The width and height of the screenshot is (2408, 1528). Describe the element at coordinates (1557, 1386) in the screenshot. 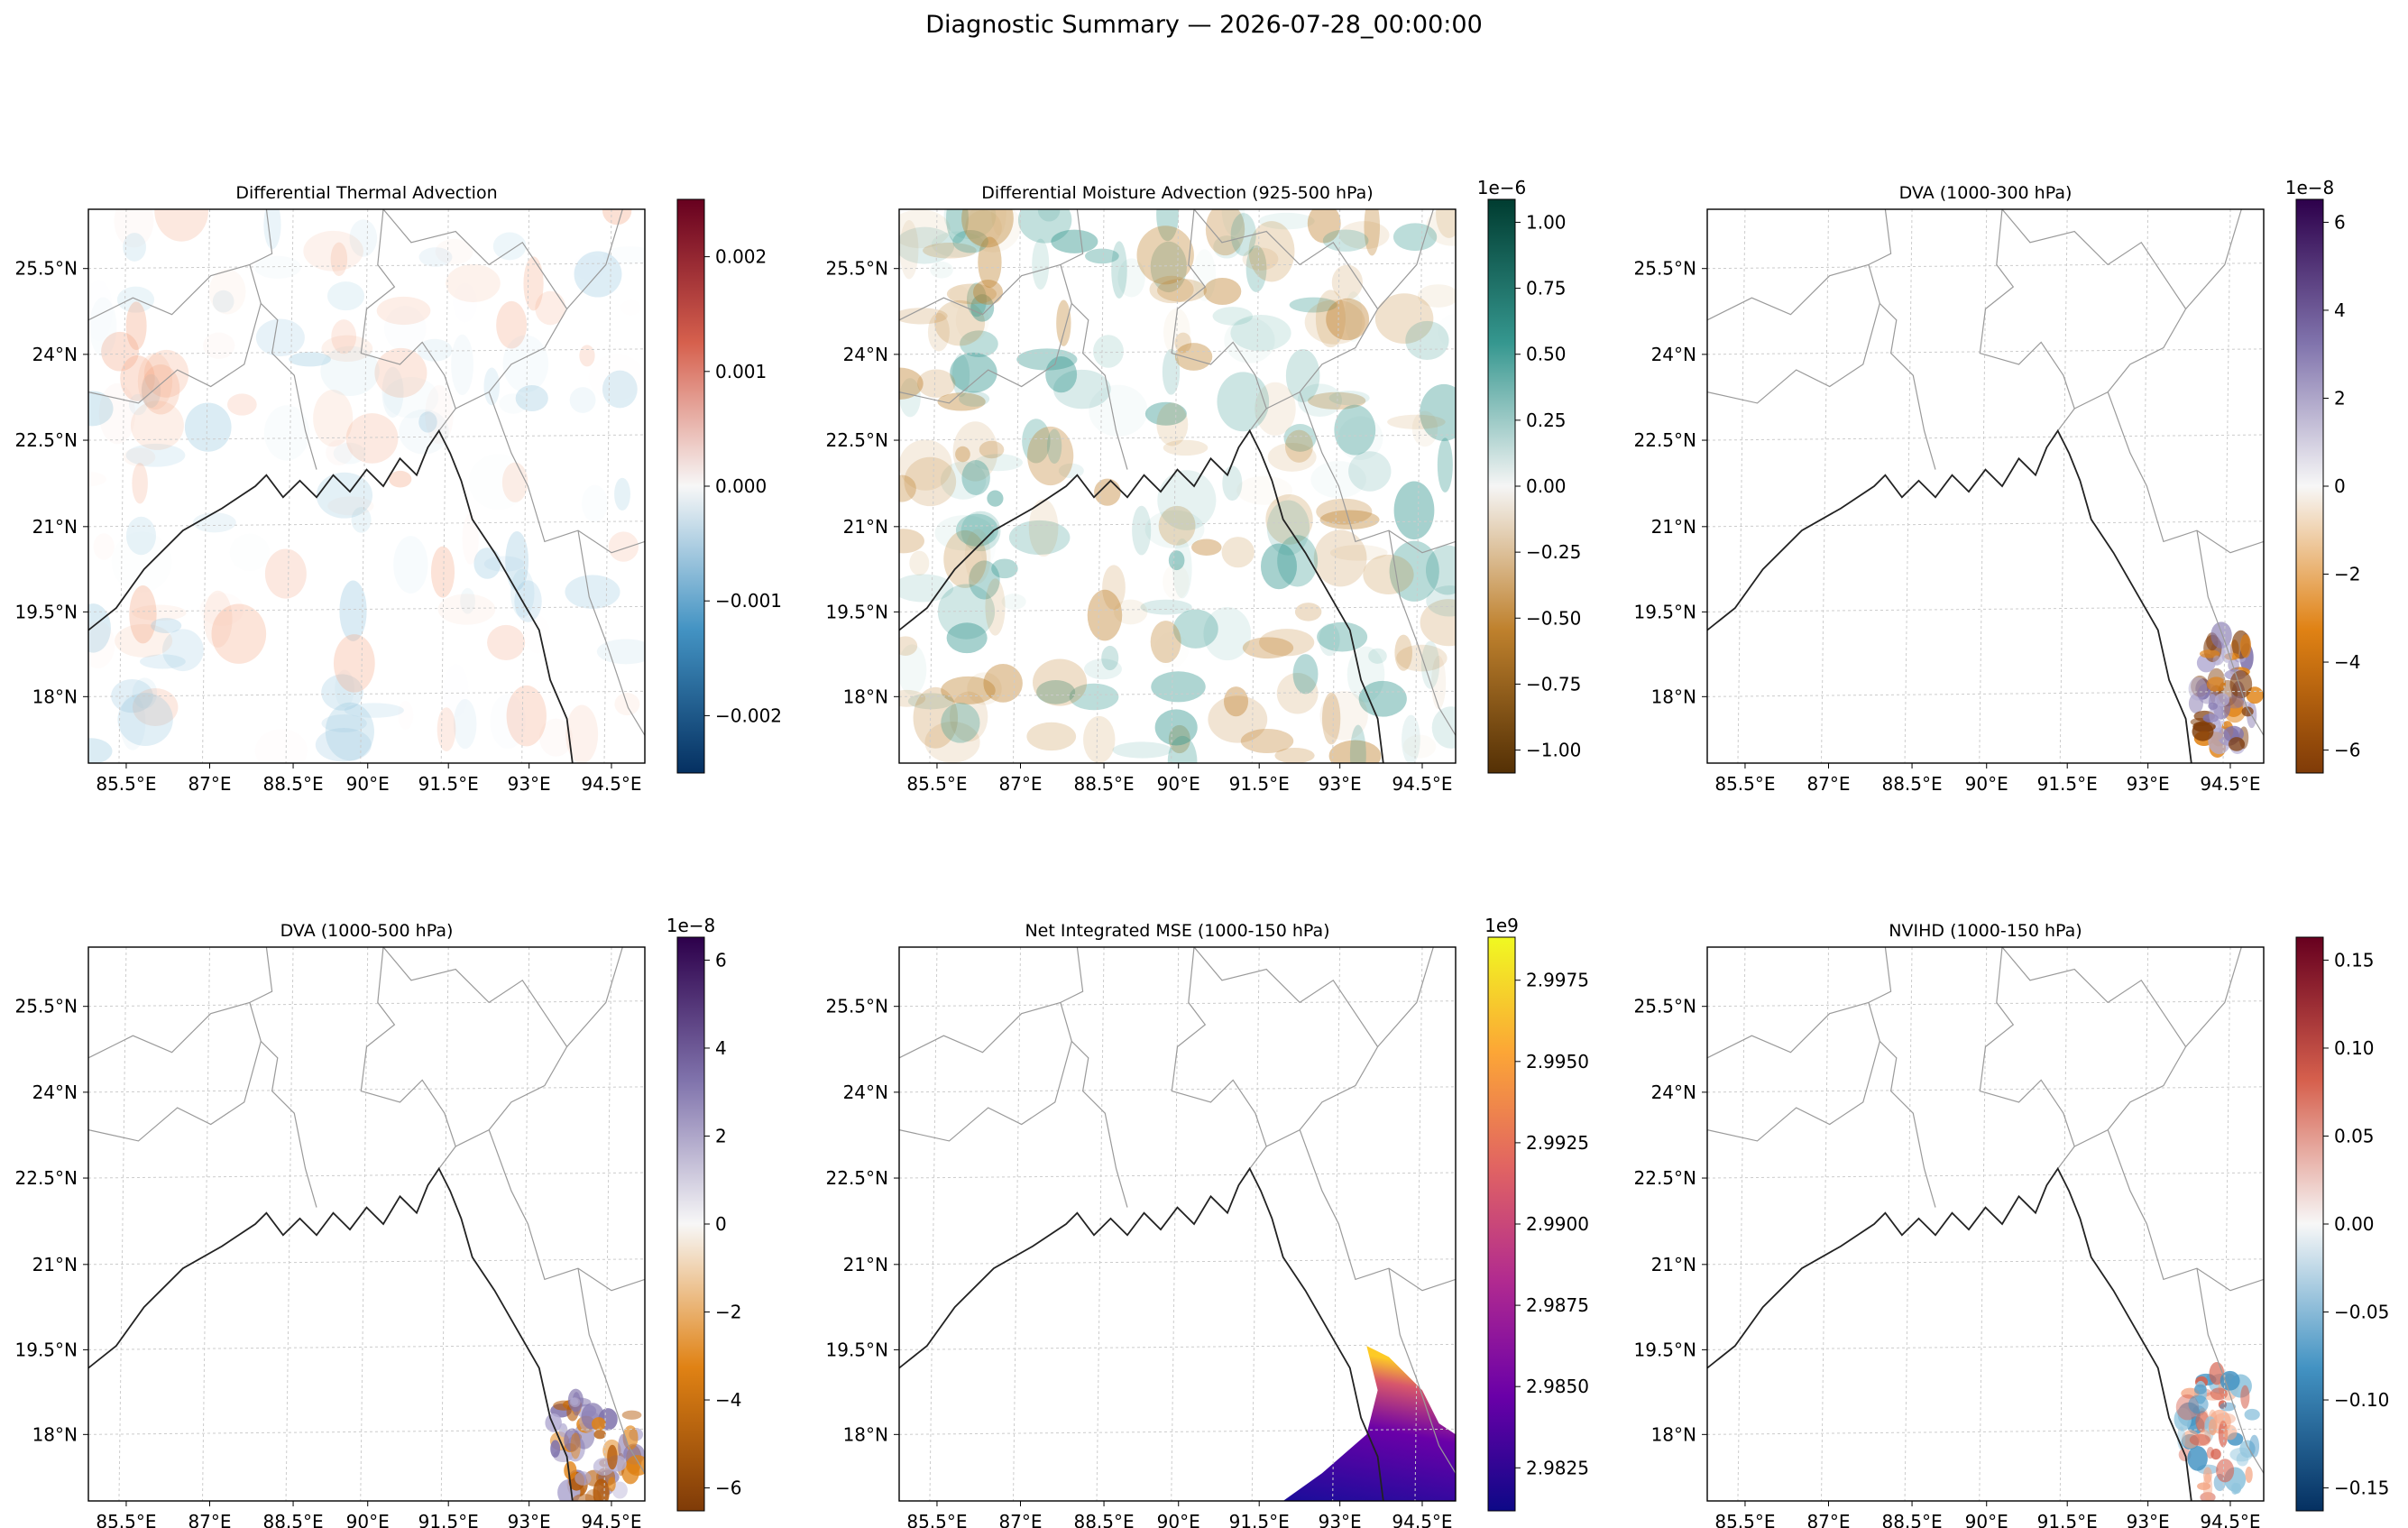

I see `colorbar-tick-label: 2.9850` at that location.